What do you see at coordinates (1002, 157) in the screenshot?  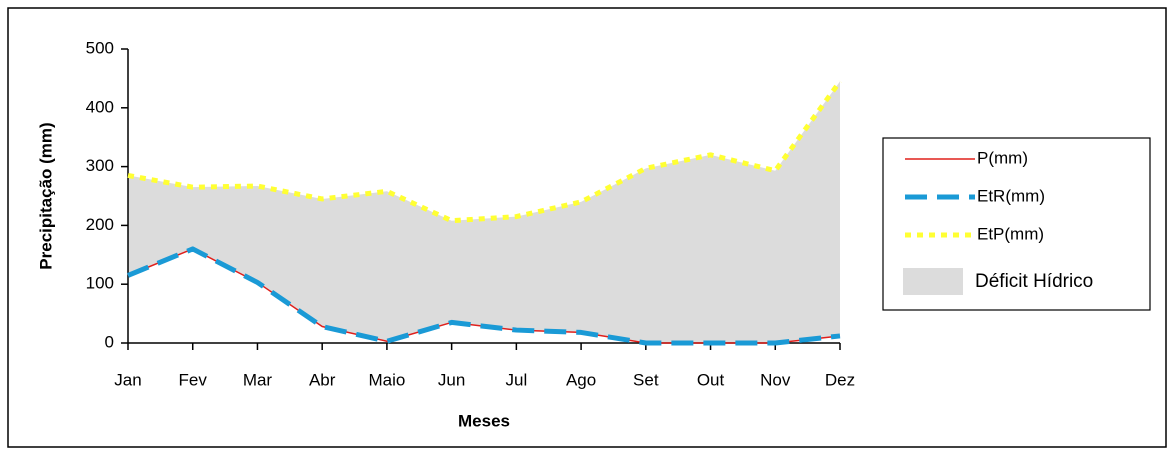 I see `legend-label: P(mm)` at bounding box center [1002, 157].